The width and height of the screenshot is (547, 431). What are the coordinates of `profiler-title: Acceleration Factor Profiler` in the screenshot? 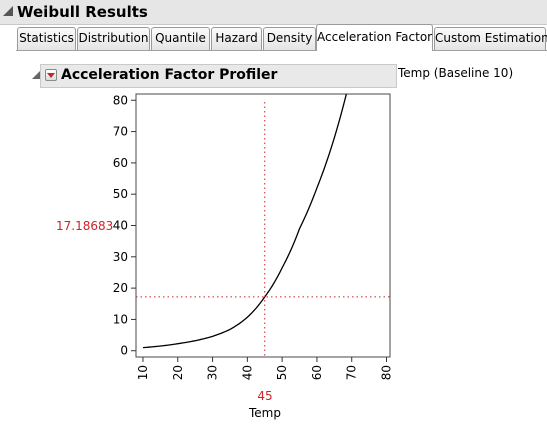 It's located at (169, 75).